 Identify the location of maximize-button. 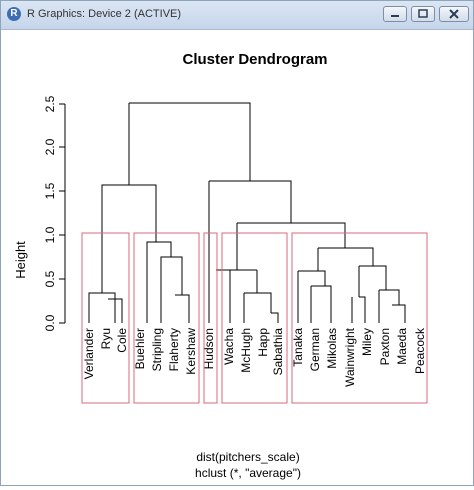
(423, 14).